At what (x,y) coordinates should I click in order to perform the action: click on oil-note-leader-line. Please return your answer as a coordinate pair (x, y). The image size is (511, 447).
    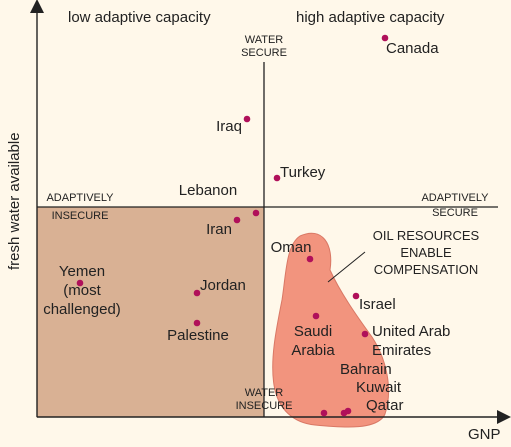
    Looking at the image, I should click on (346, 267).